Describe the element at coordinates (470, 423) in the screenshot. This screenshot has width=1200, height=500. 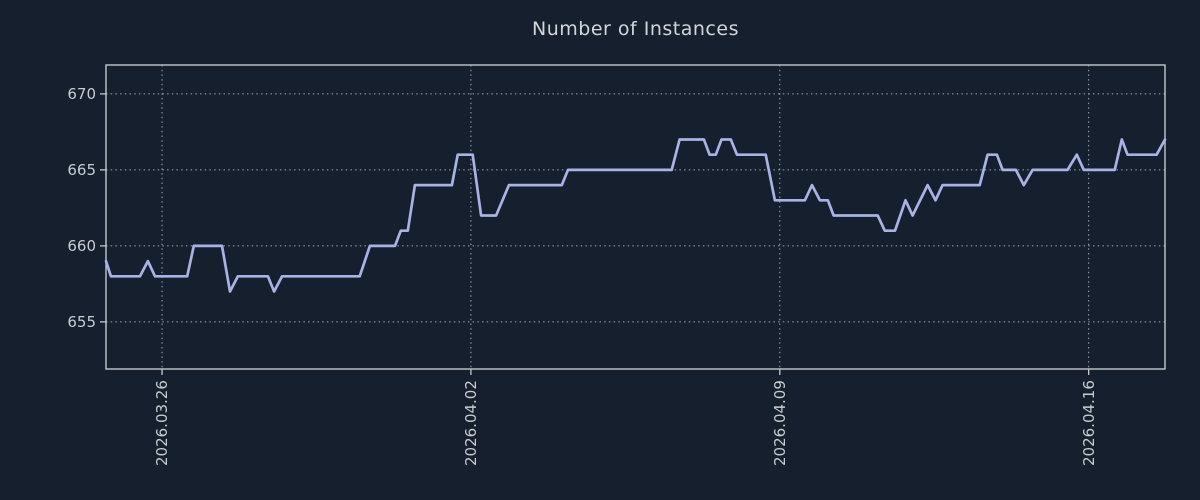
I see `x-tick-label: 2026.04.02` at that location.